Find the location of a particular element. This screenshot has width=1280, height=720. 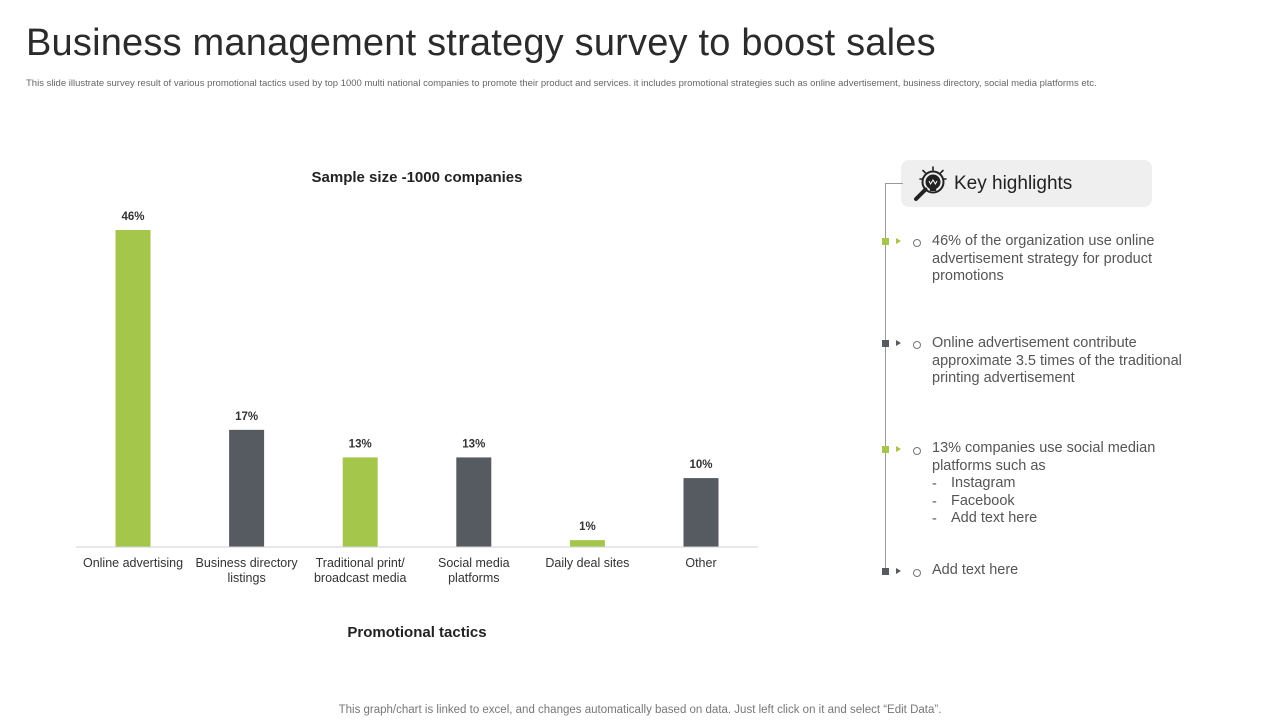

category-label-4: Daily deal sites is located at coordinates (587, 563).